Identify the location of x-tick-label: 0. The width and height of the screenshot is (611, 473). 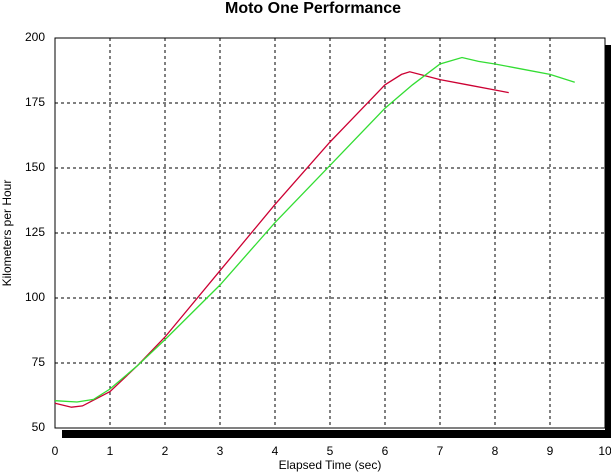
(55, 451).